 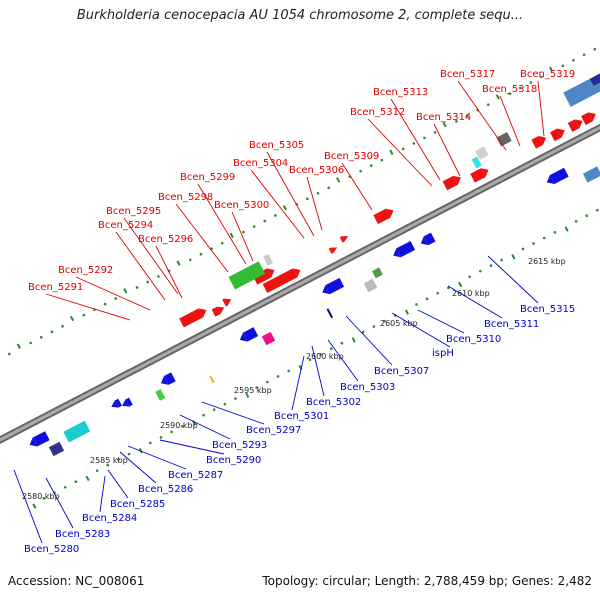 What do you see at coordinates (400, 92) in the screenshot?
I see `gene-label-upper: Bcen_5313` at bounding box center [400, 92].